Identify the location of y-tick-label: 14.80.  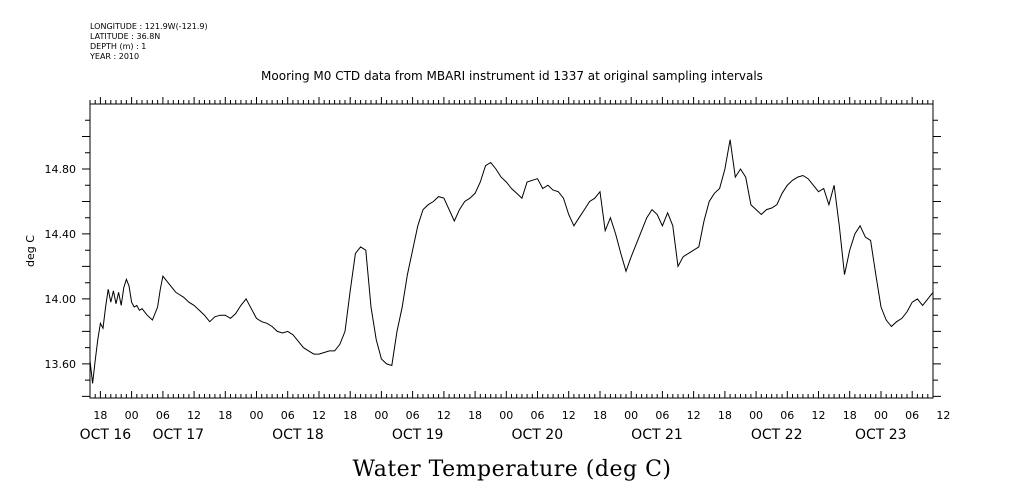
(61, 169).